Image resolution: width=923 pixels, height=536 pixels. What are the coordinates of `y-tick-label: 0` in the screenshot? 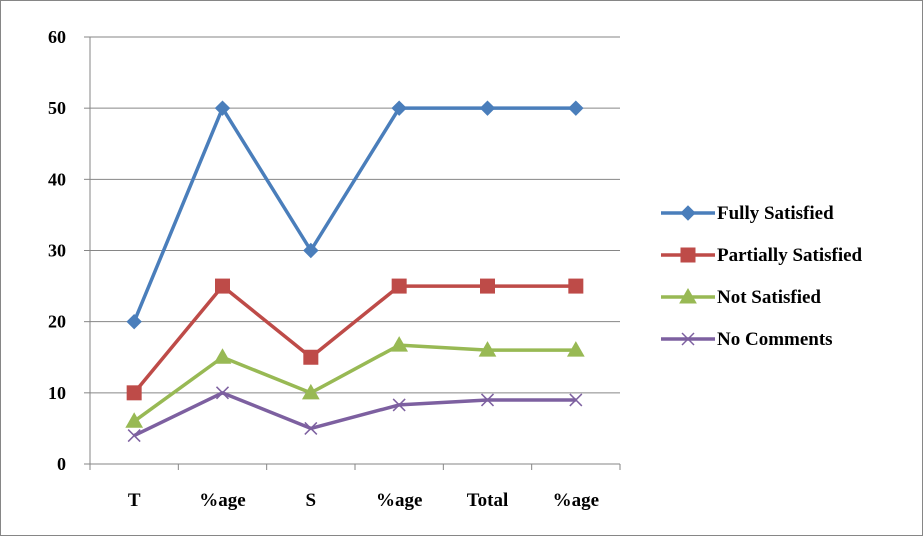 It's located at (61, 464).